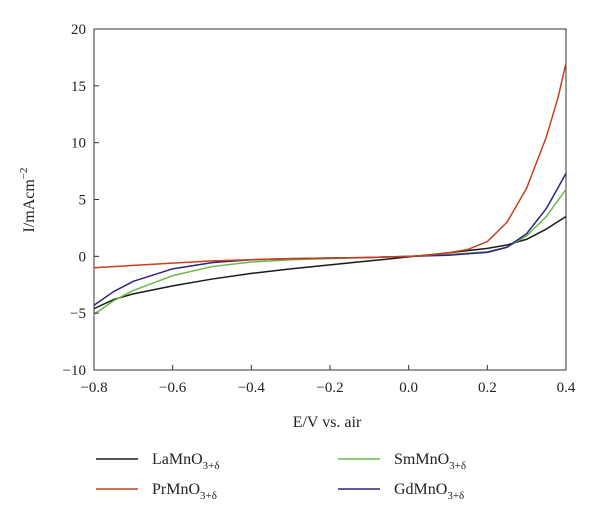 The width and height of the screenshot is (600, 519). Describe the element at coordinates (329, 388) in the screenshot. I see `x-tick-label: −0.2` at that location.